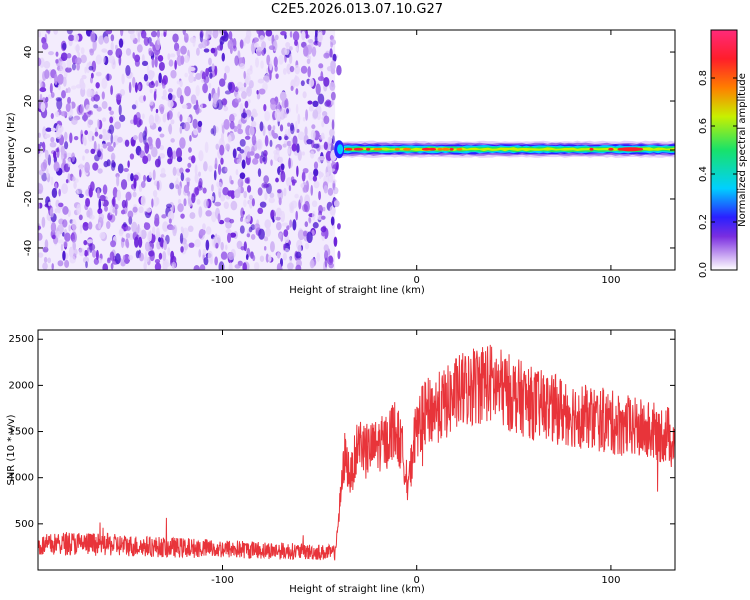  What do you see at coordinates (610, 280) in the screenshot?
I see `spectrogram-xtick-label: 100` at bounding box center [610, 280].